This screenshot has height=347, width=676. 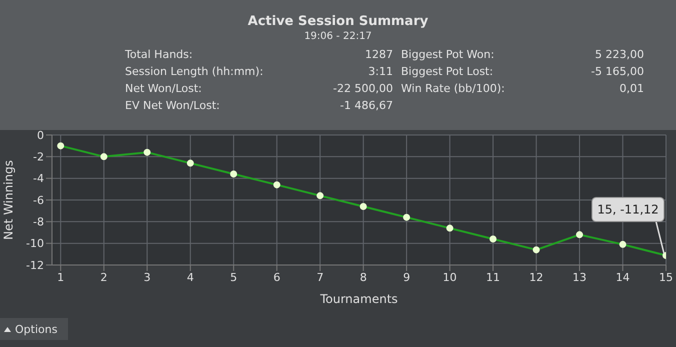 What do you see at coordinates (38, 179) in the screenshot?
I see `y-tick-label: -4` at bounding box center [38, 179].